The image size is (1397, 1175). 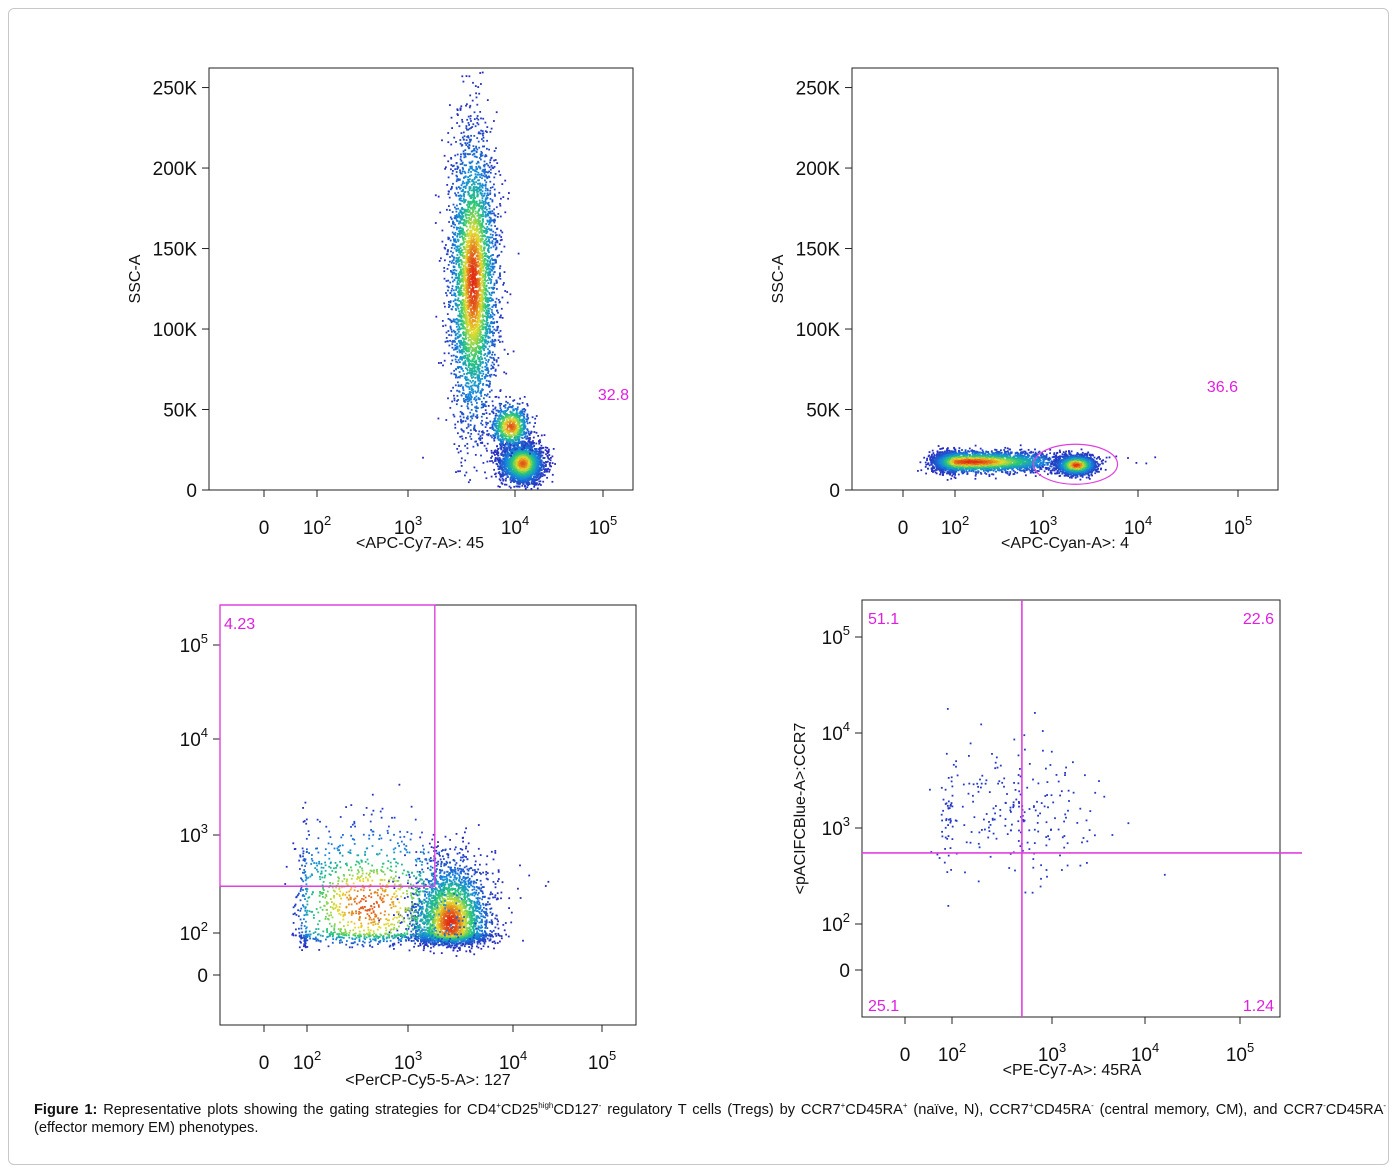 What do you see at coordinates (489, 280) in the screenshot?
I see `event-dots` at bounding box center [489, 280].